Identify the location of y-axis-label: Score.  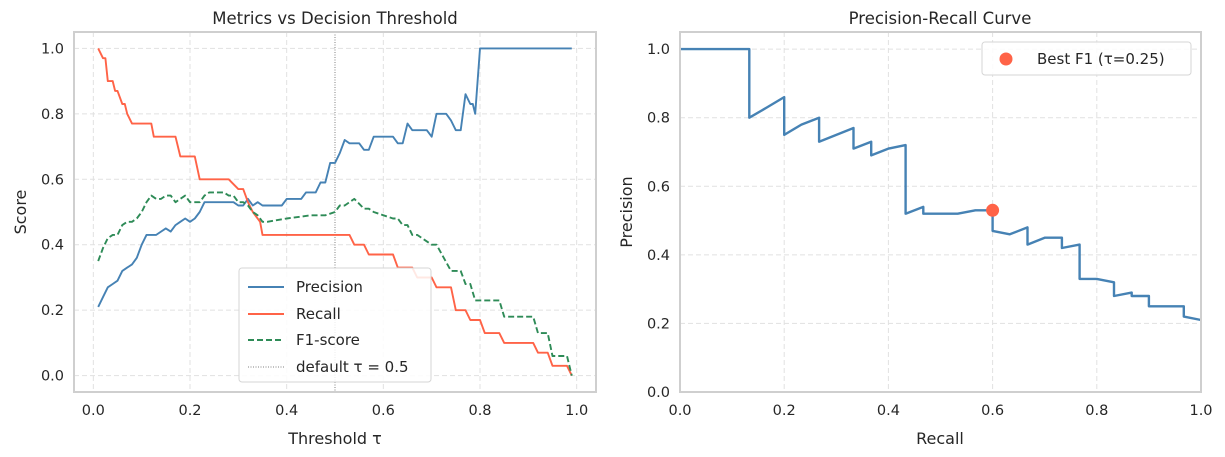
(20, 212).